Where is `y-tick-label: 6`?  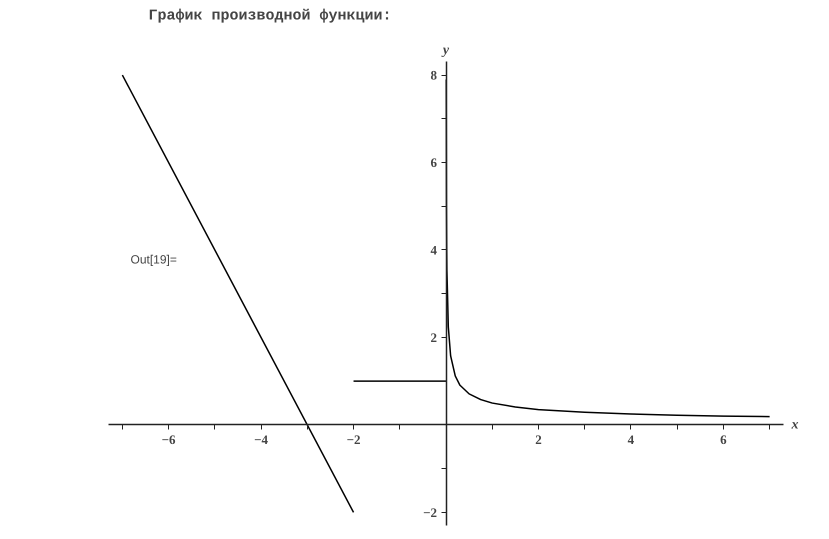
y-tick-label: 6 is located at coordinates (434, 162).